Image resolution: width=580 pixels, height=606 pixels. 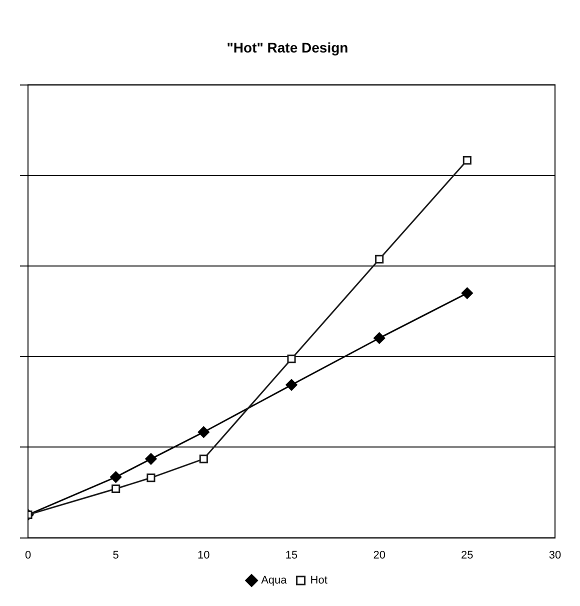 What do you see at coordinates (204, 555) in the screenshot?
I see `x-tick-label: 10` at bounding box center [204, 555].